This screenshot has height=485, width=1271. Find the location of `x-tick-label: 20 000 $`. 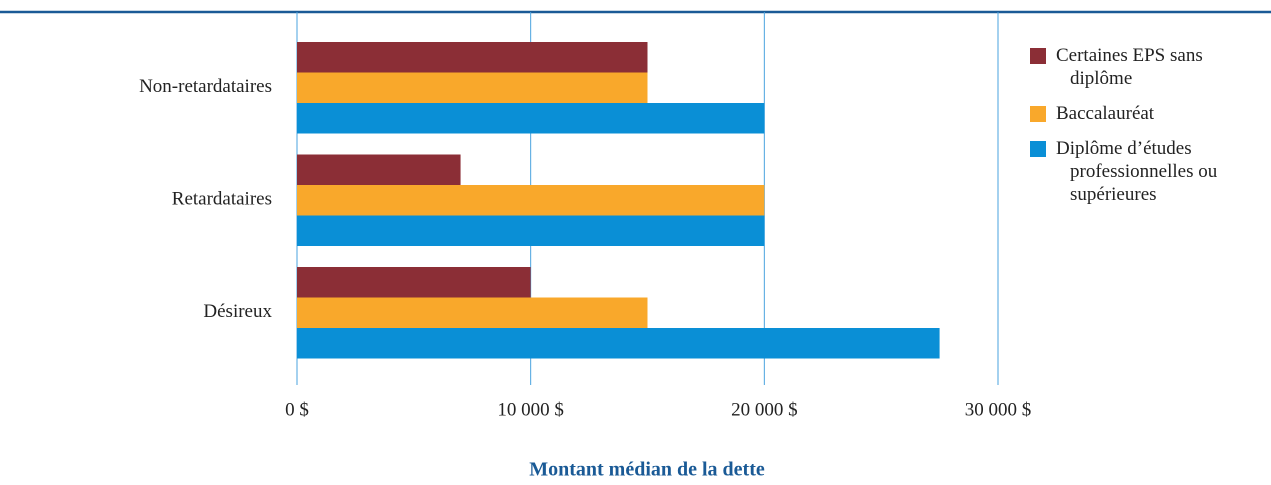

x-tick-label: 20 000 $ is located at coordinates (764, 409).